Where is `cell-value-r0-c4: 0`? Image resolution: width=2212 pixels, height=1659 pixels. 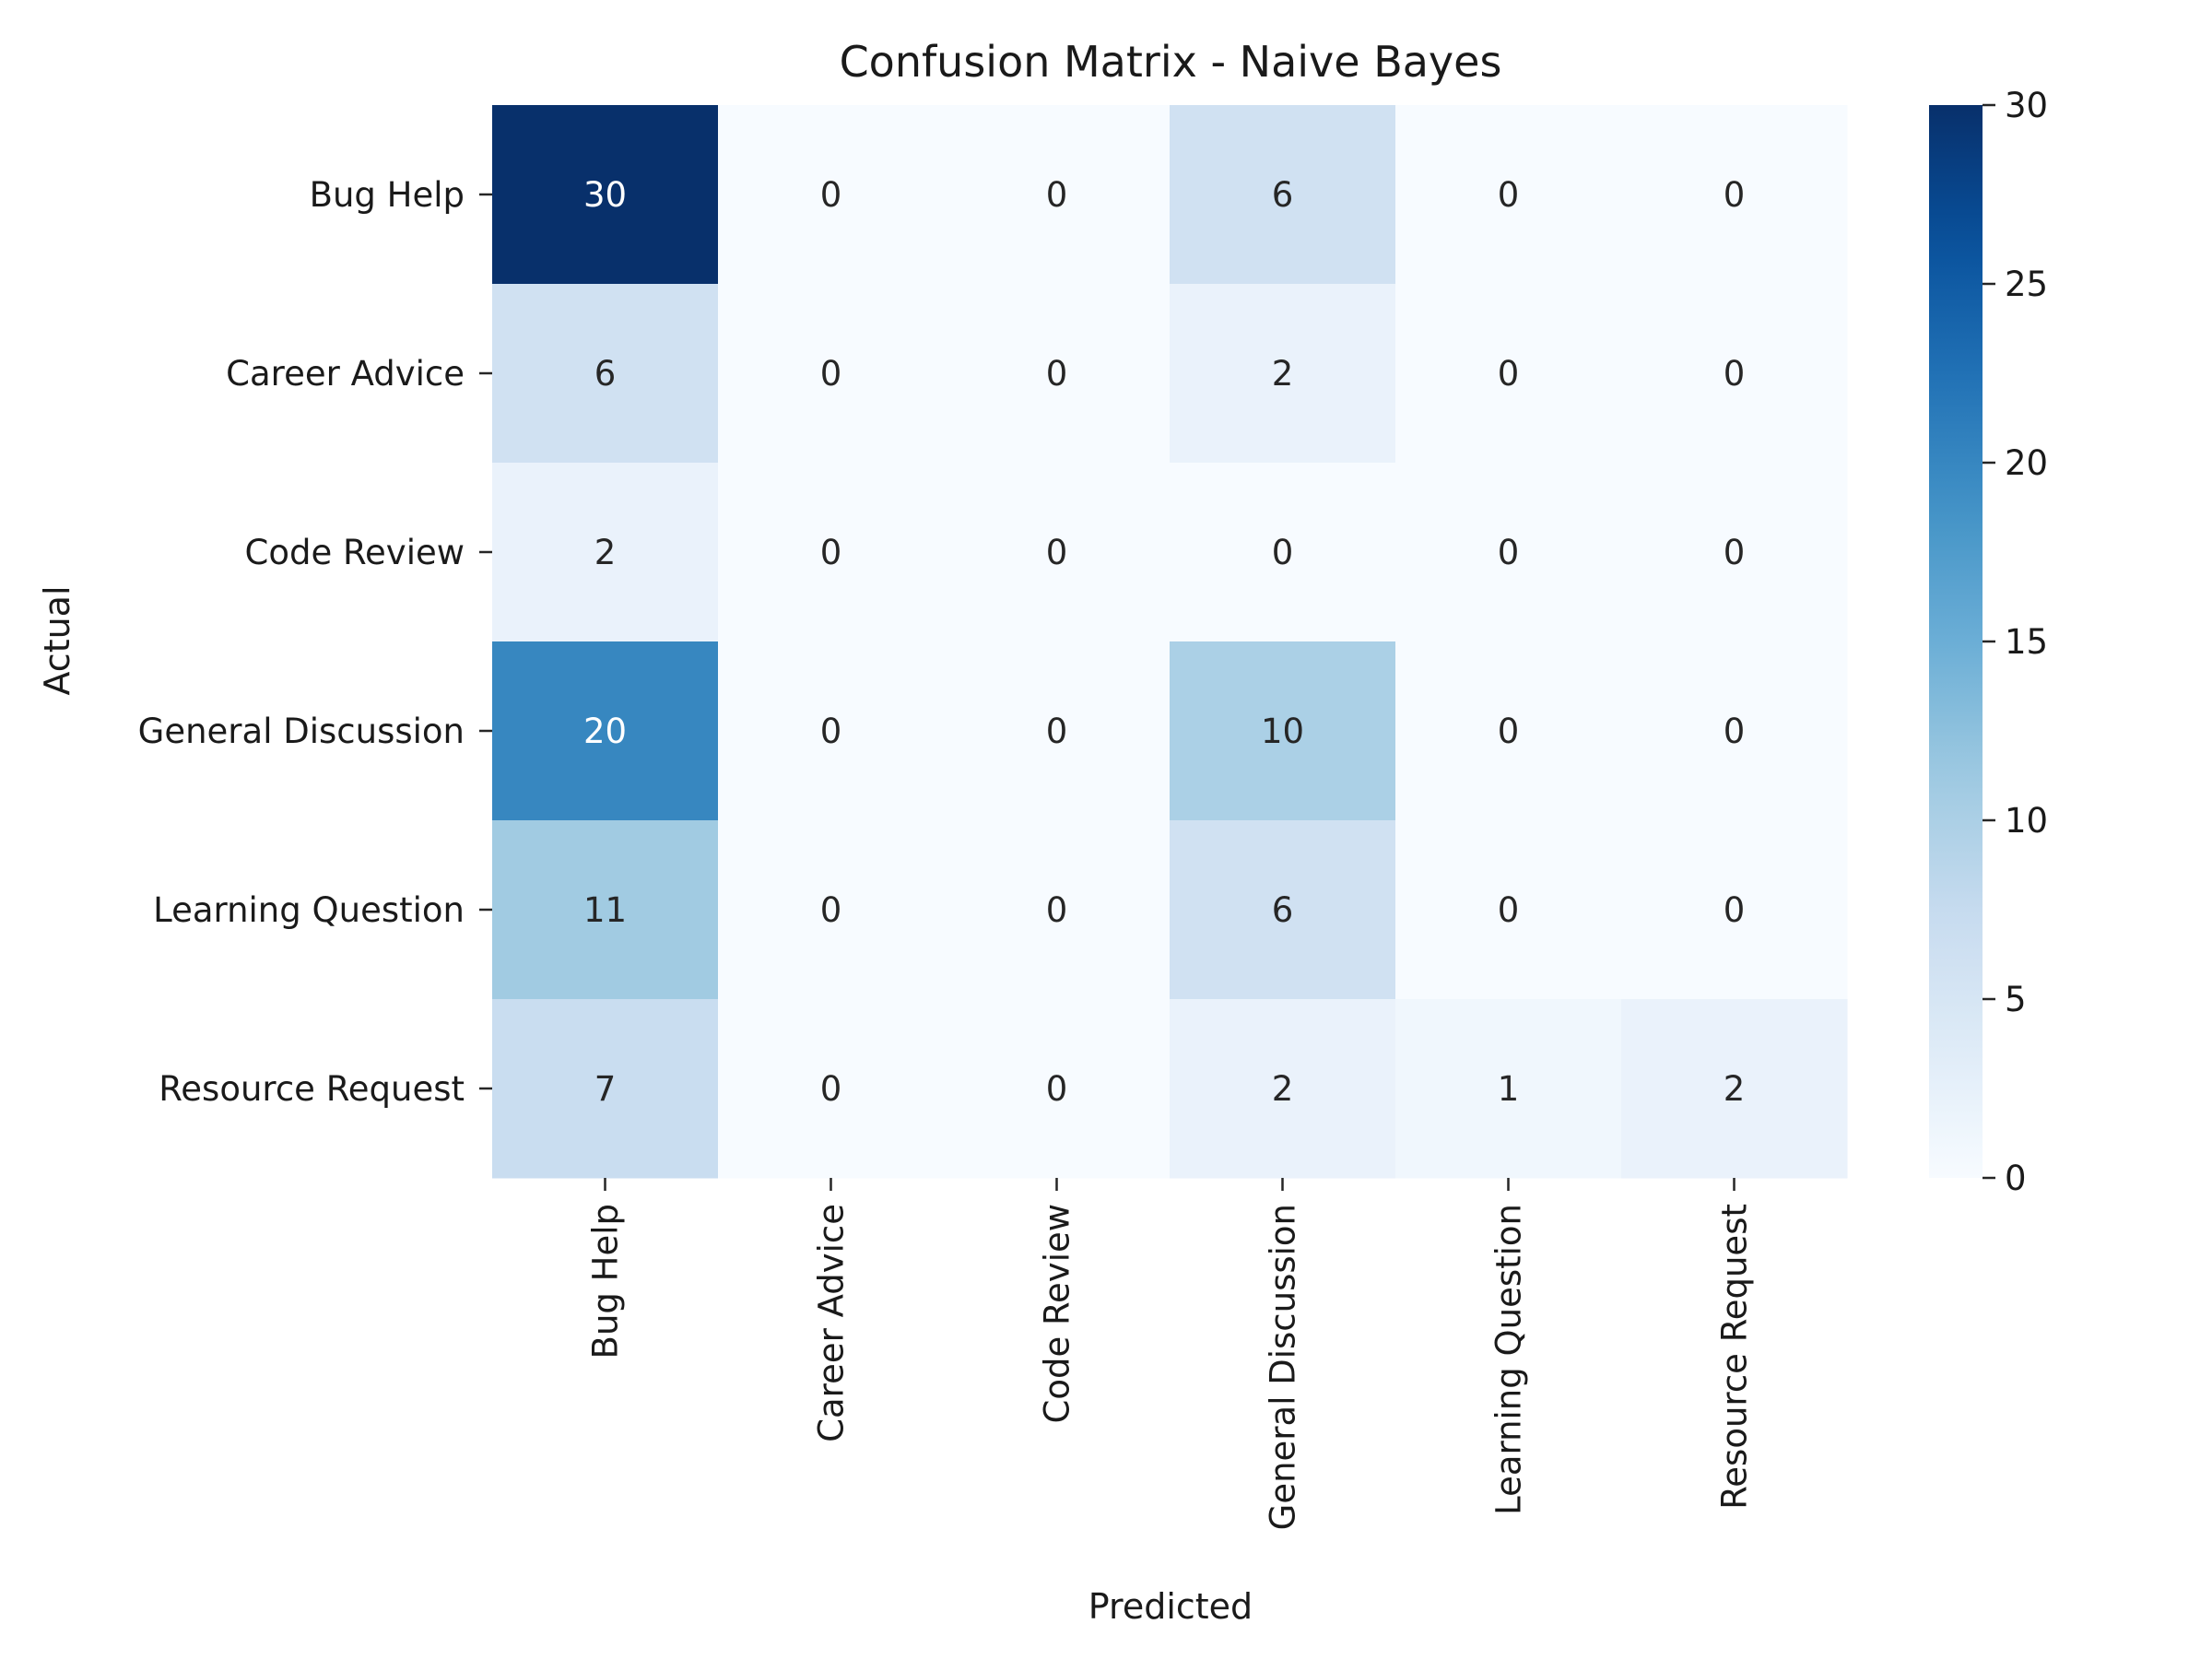
cell-value-r0-c4: 0 is located at coordinates (1509, 195).